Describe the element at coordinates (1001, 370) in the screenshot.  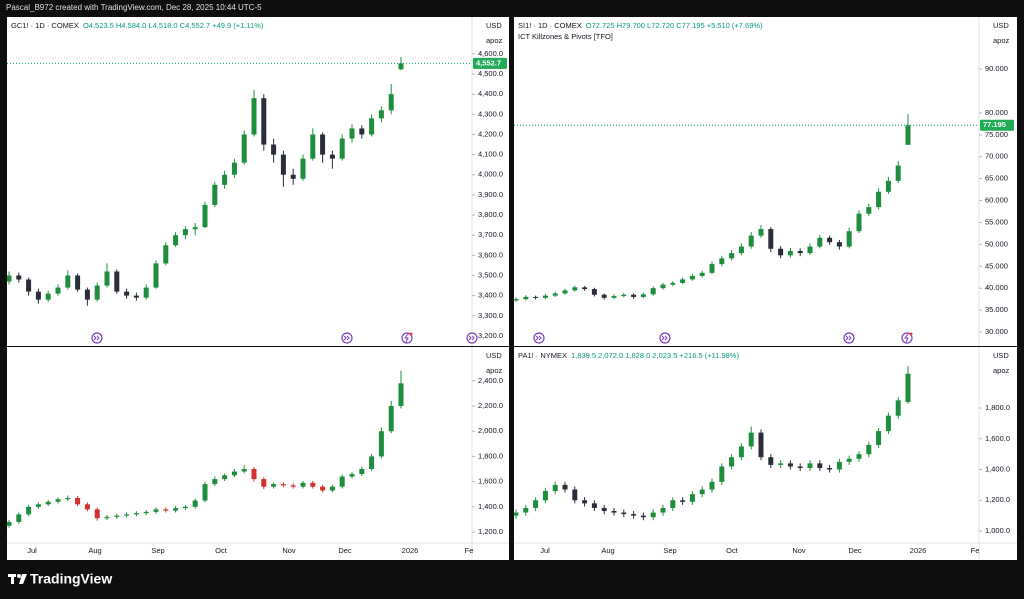
I see `scale-mode-label: apoz` at that location.